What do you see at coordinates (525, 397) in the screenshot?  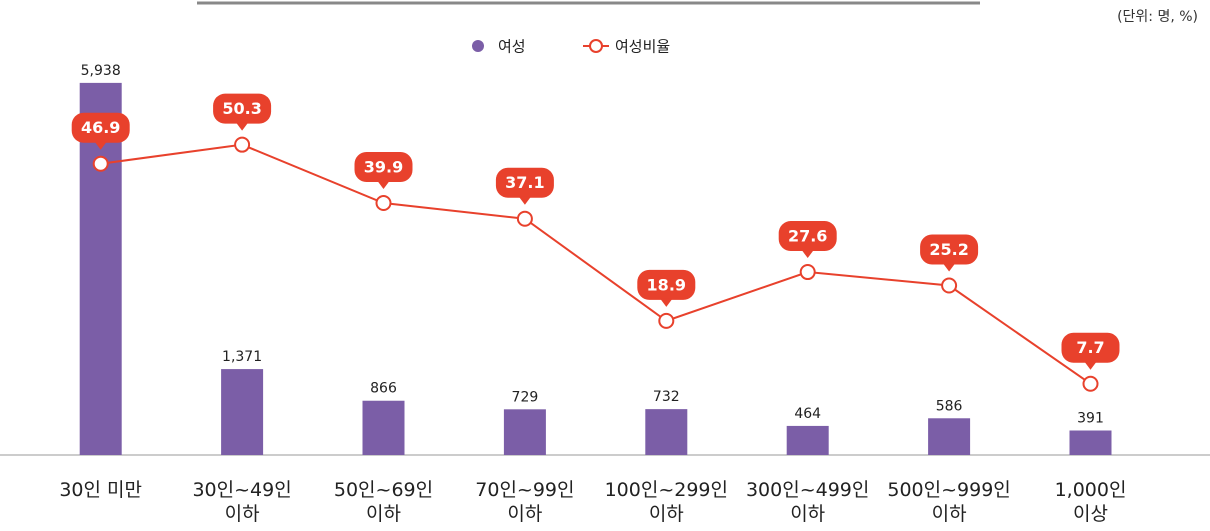 I see `bar-value-label: 729` at bounding box center [525, 397].